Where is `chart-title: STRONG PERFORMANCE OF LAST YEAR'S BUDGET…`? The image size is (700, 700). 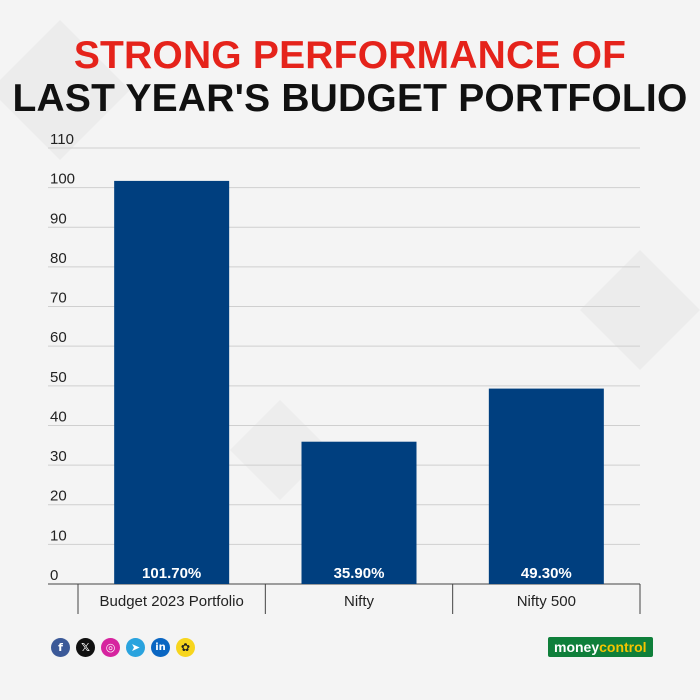 chart-title: STRONG PERFORMANCE OF LAST YEAR'S BUDGET… is located at coordinates (350, 77).